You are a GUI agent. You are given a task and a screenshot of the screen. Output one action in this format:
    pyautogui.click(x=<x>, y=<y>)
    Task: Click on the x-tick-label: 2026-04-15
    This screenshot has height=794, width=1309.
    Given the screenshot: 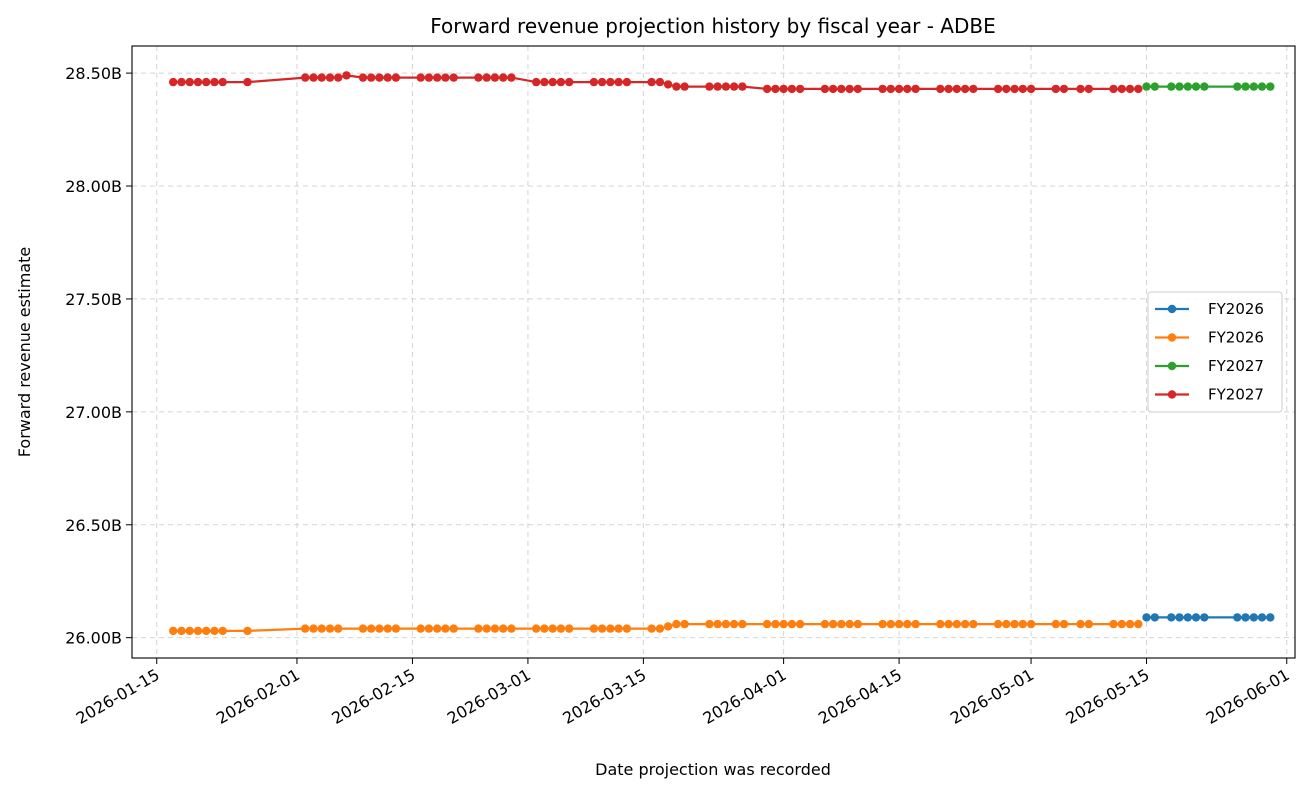 What is the action you would take?
    pyautogui.click(x=860, y=696)
    